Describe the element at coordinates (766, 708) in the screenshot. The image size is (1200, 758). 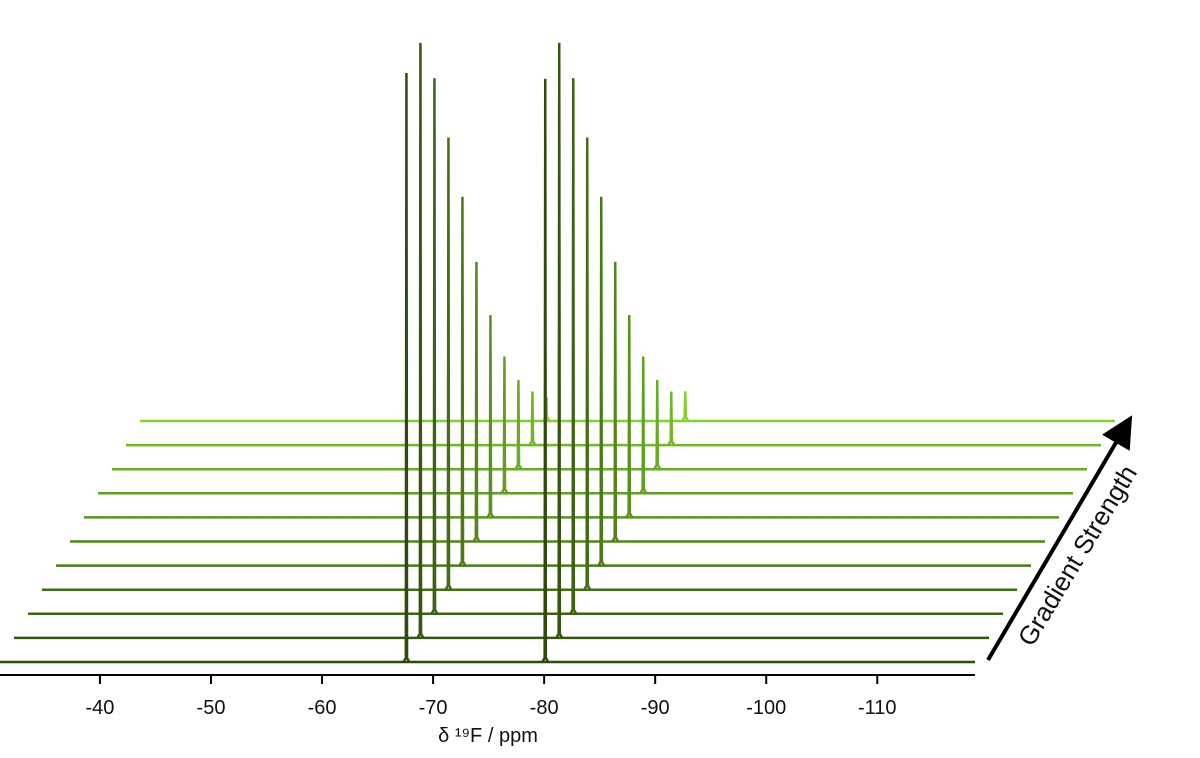
I see `x-tick-label: -100` at that location.